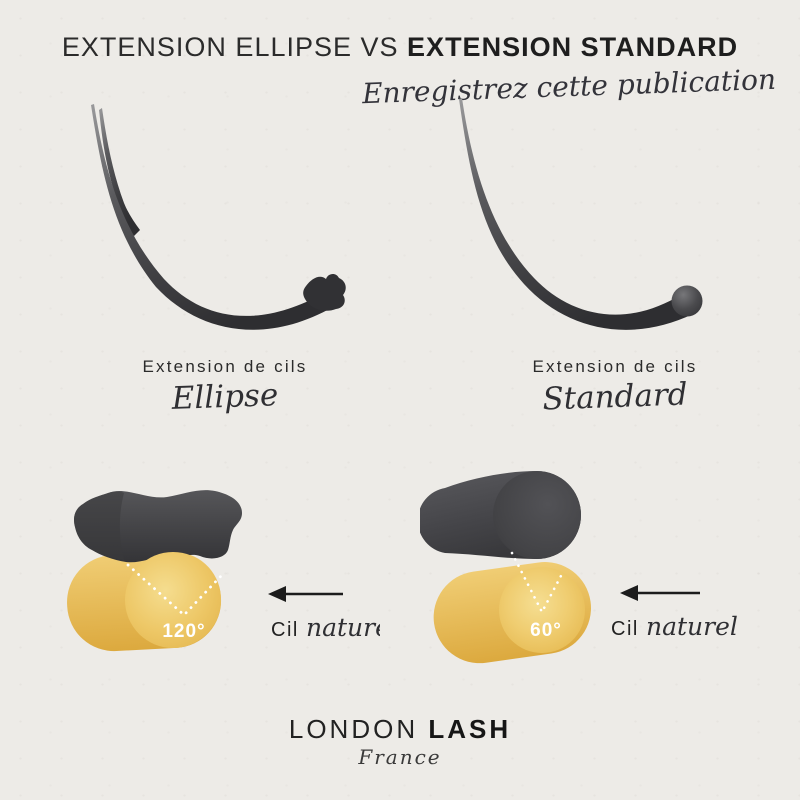 The image size is (800, 800). Describe the element at coordinates (546, 630) in the screenshot. I see `angle-value: 60°` at that location.